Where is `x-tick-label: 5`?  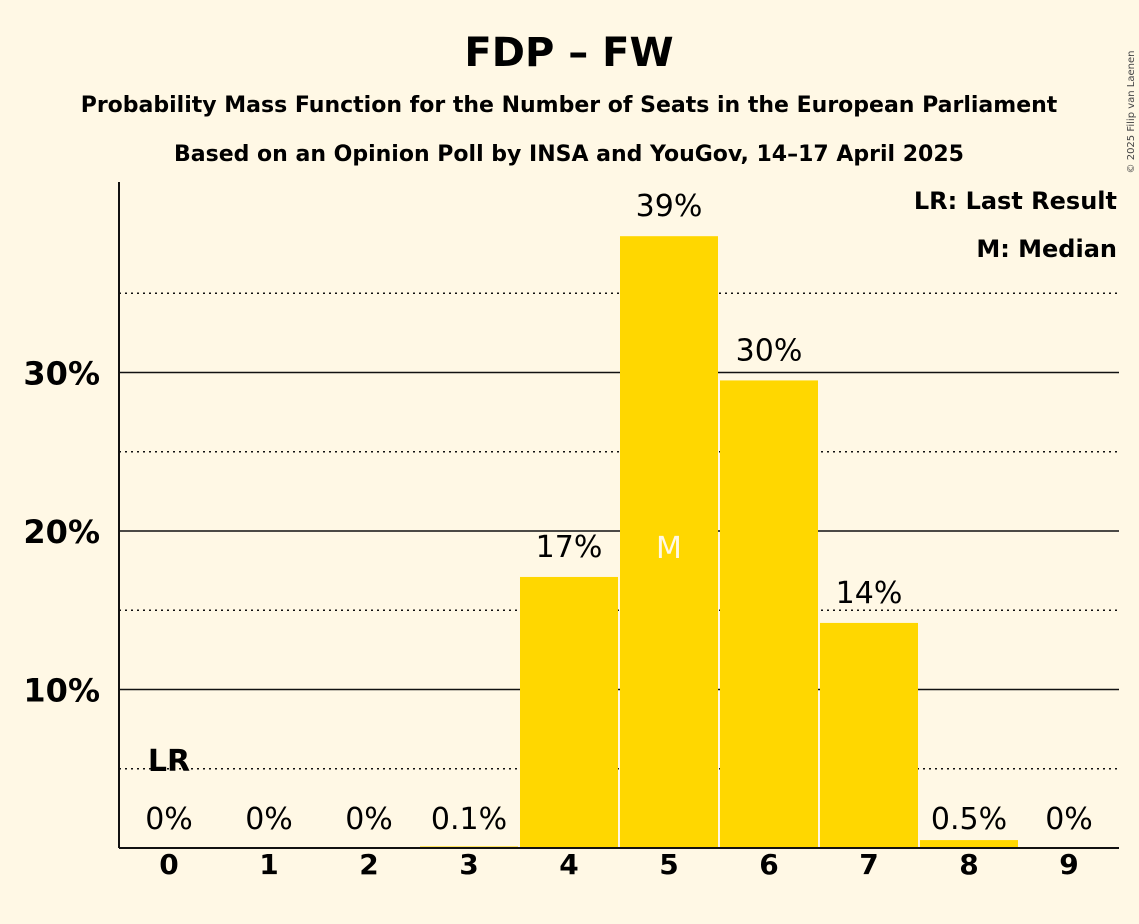
x-tick-label: 5 is located at coordinates (668, 864).